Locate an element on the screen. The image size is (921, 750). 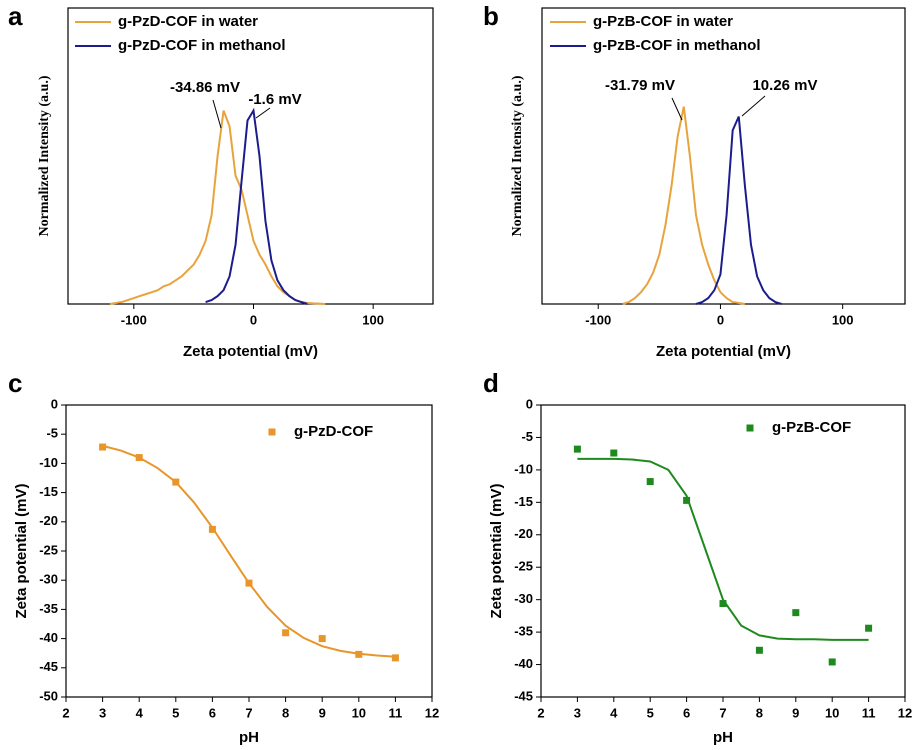
legend-label: g-PzD-COF is located at coordinates (333, 431).